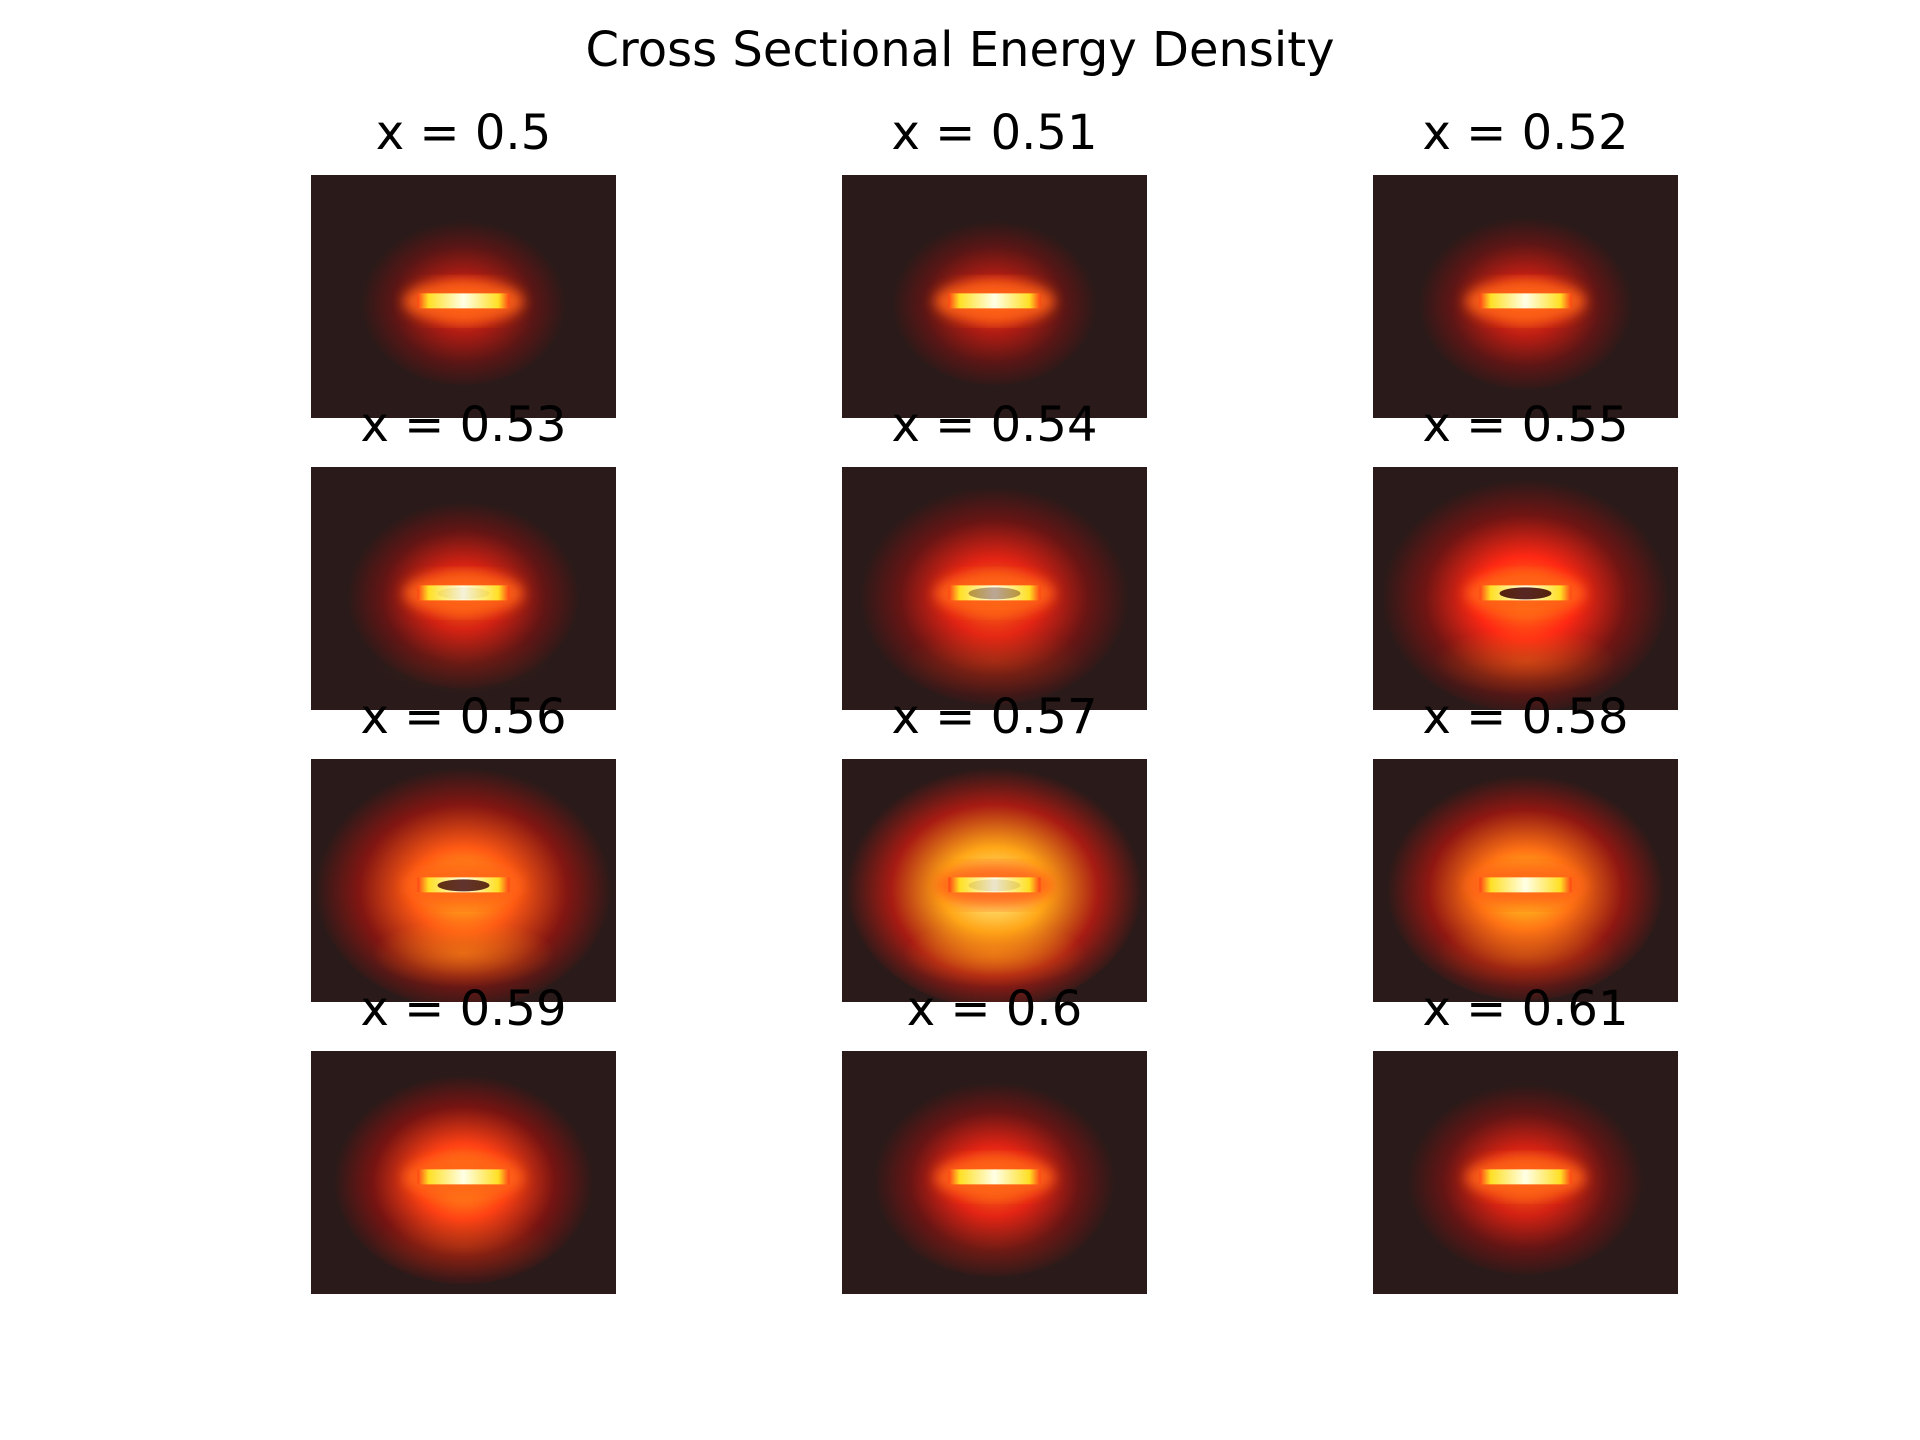 The width and height of the screenshot is (1920, 1440). What do you see at coordinates (463, 1009) in the screenshot?
I see `subplot-title: x = 0.59` at bounding box center [463, 1009].